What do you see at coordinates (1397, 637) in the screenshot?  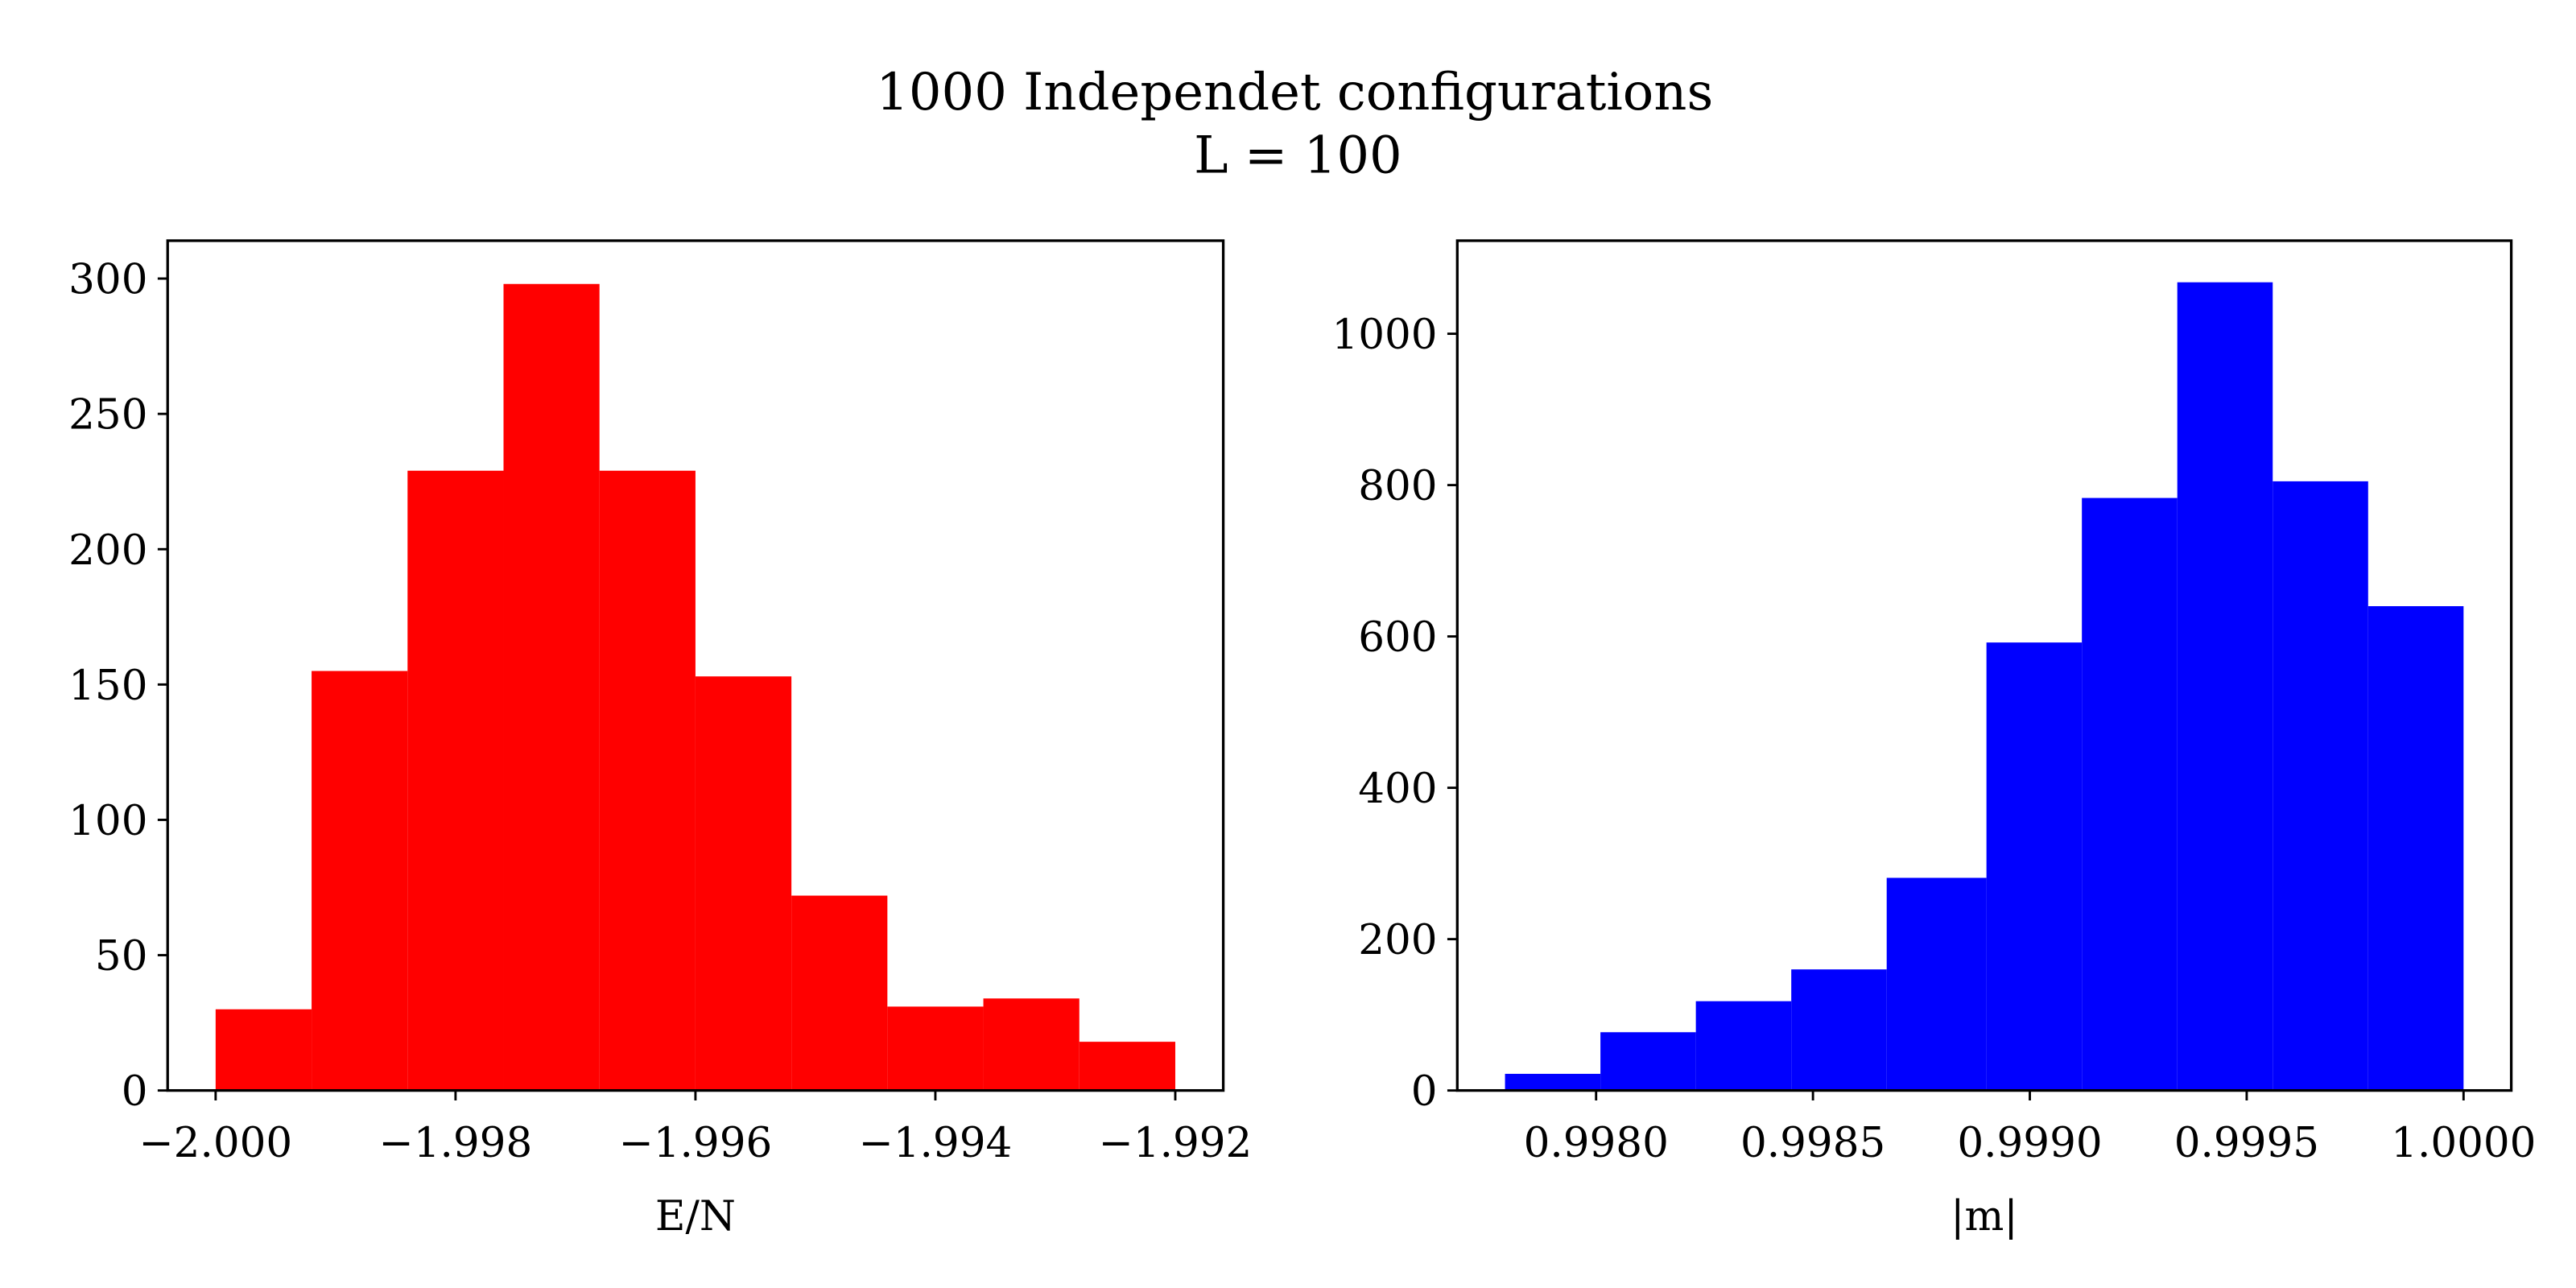 I see `y-tick-label: 600` at bounding box center [1397, 637].